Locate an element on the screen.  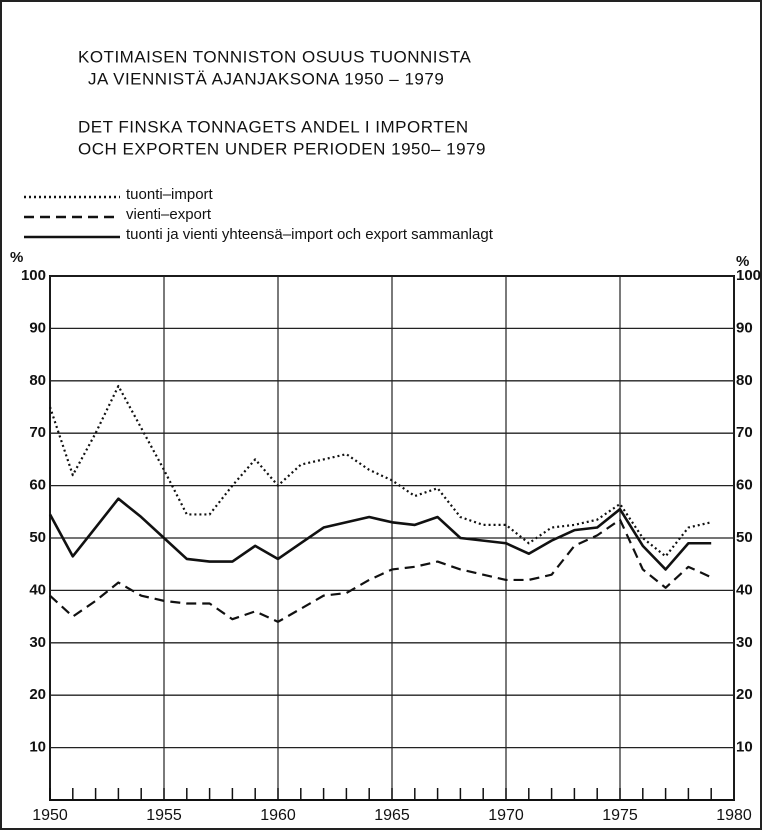
y2-tick-label: 100 is located at coordinates (748, 275).